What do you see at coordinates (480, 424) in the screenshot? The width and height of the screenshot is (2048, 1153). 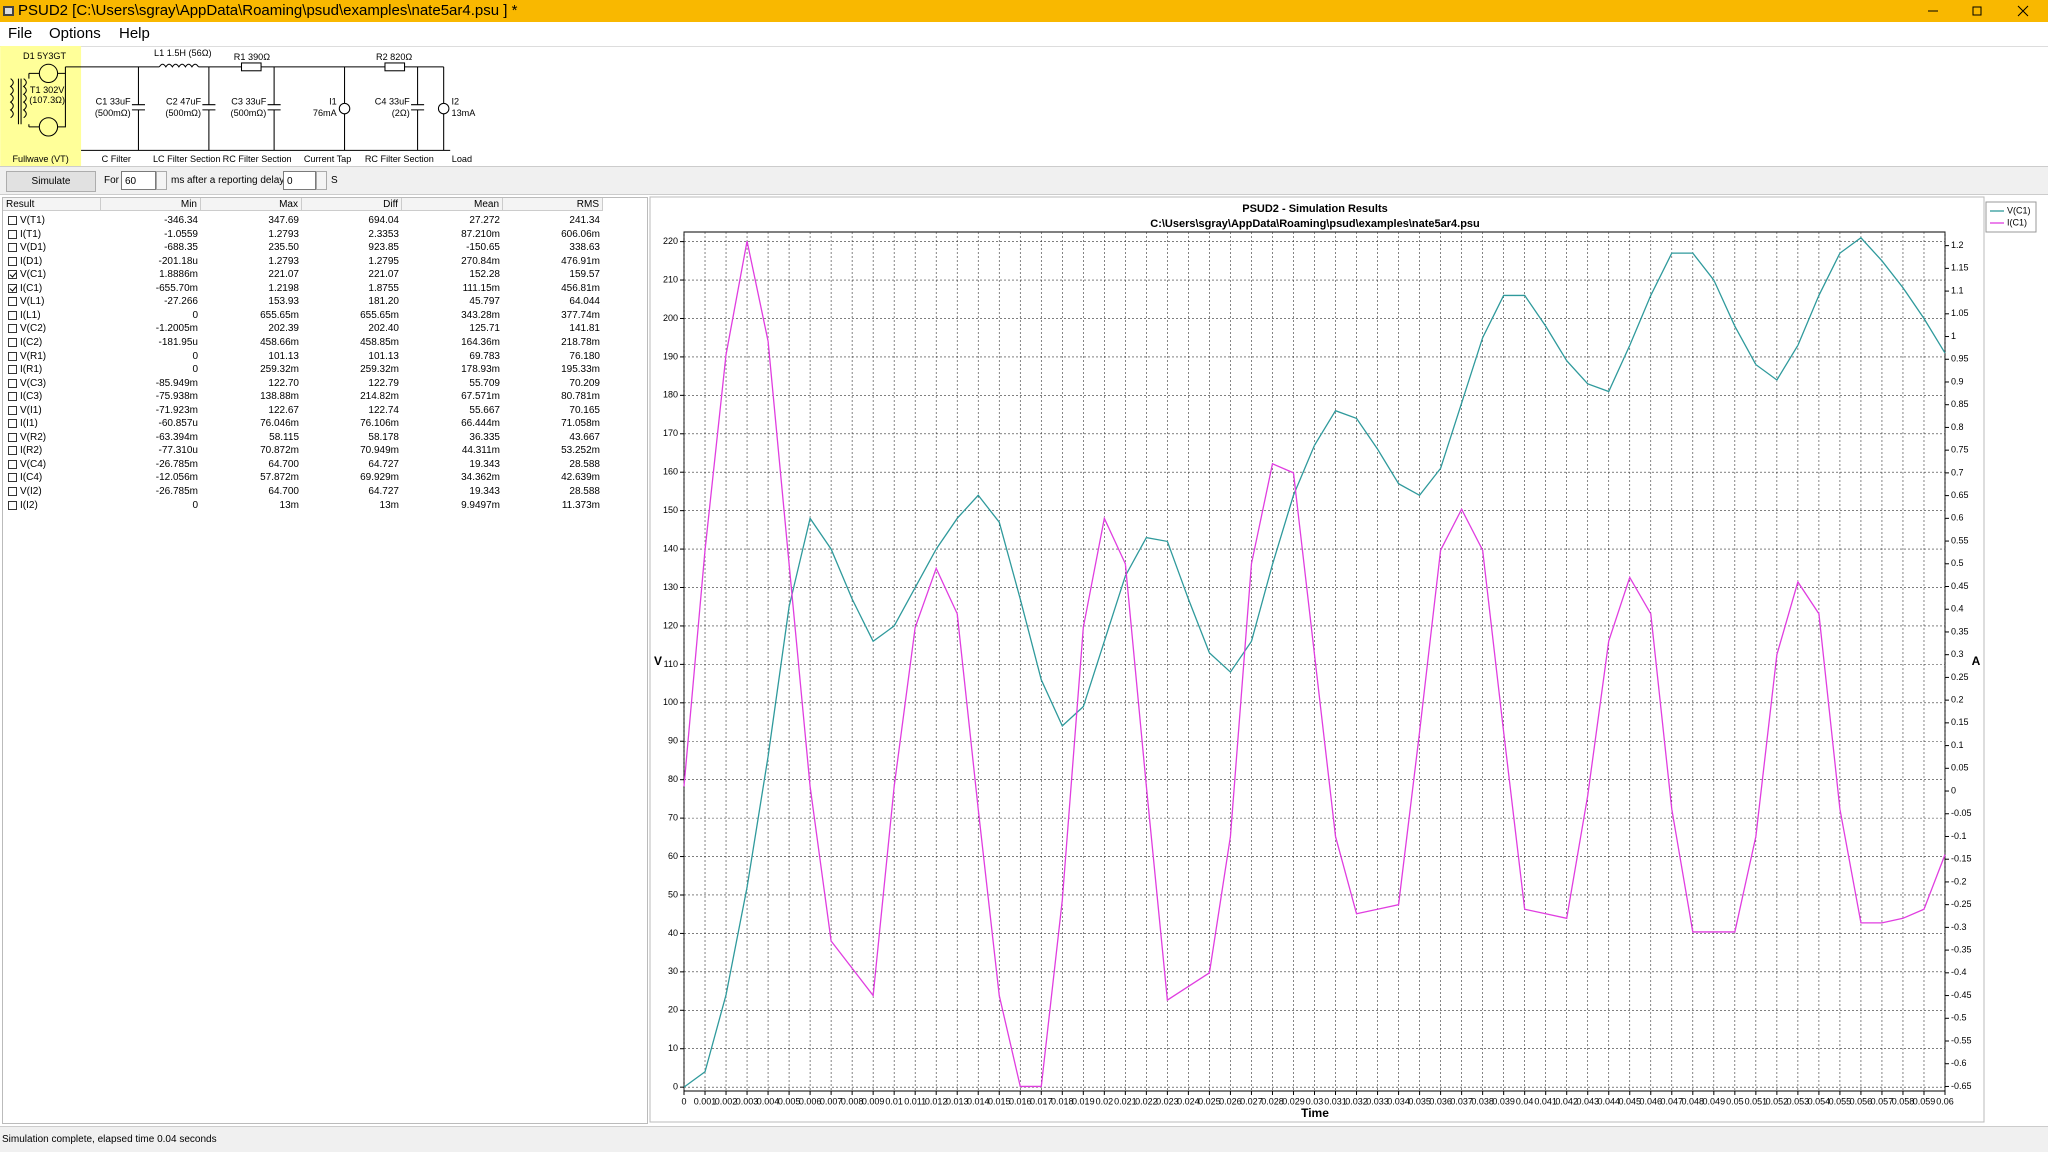 I see `table-cell: 66.444m` at bounding box center [480, 424].